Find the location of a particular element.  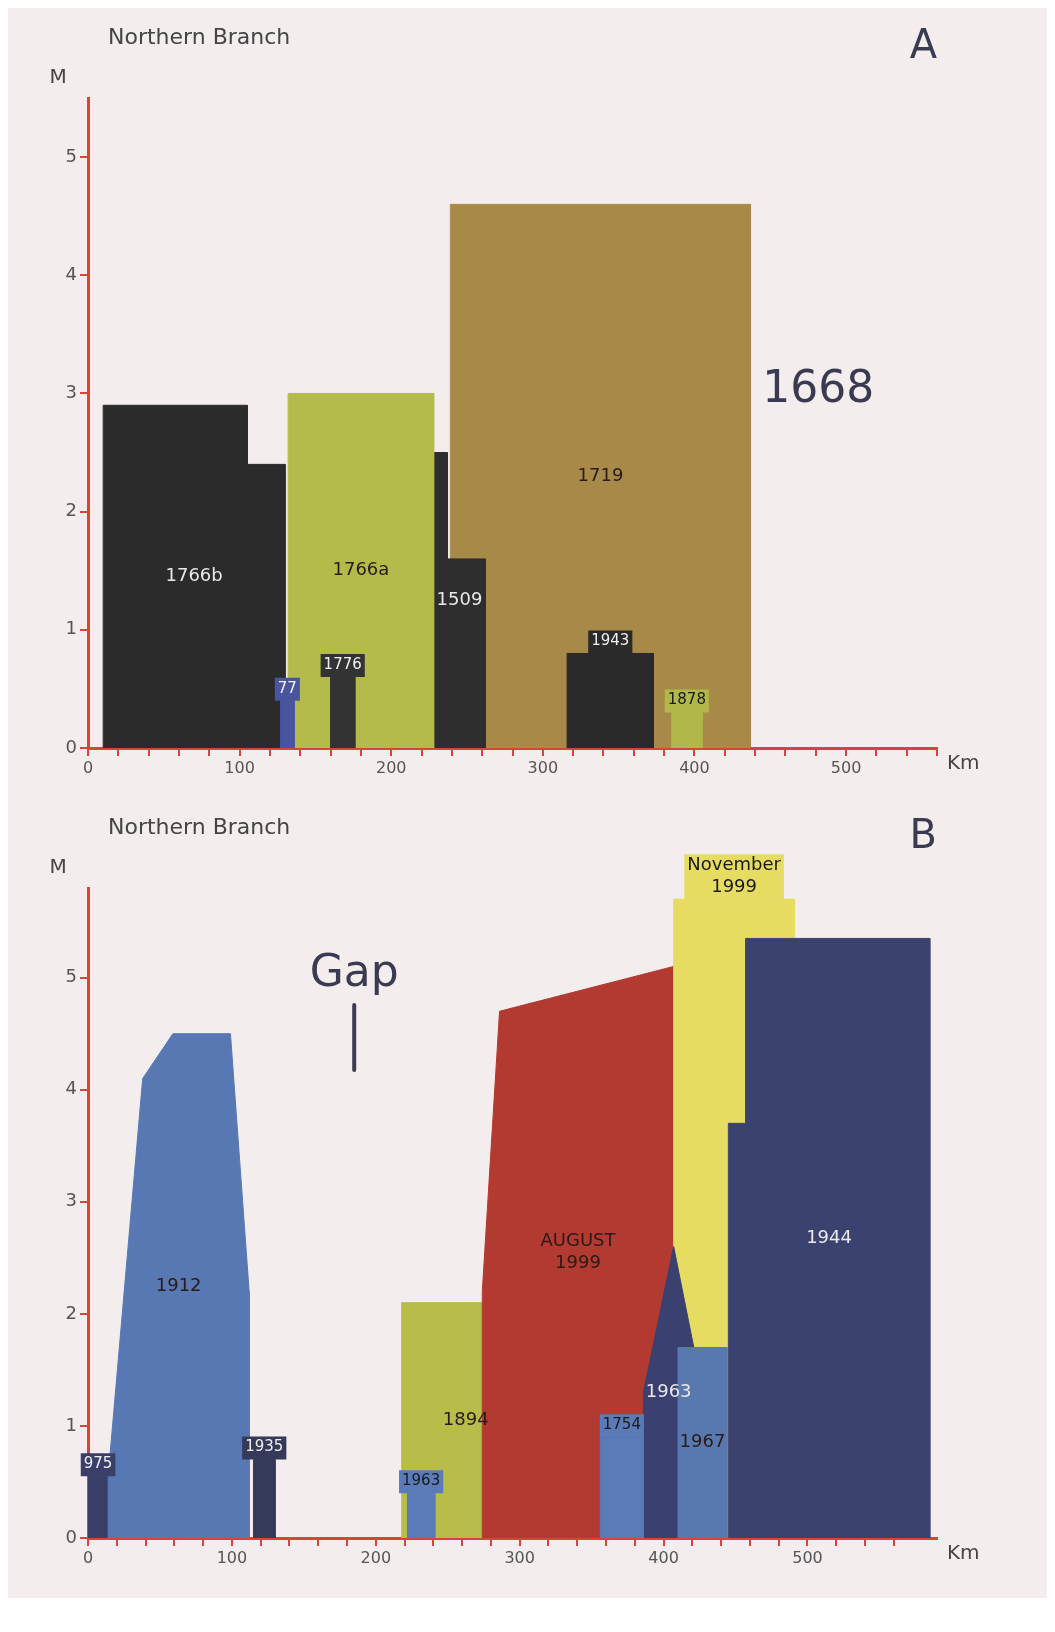

series-label: 1719 is located at coordinates (600, 474).